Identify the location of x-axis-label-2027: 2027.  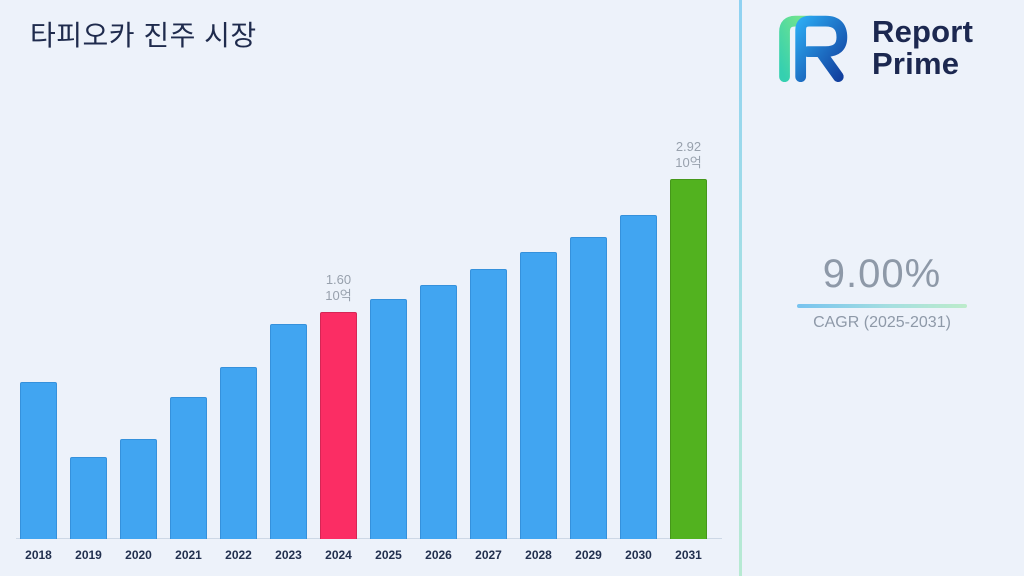
(488, 555).